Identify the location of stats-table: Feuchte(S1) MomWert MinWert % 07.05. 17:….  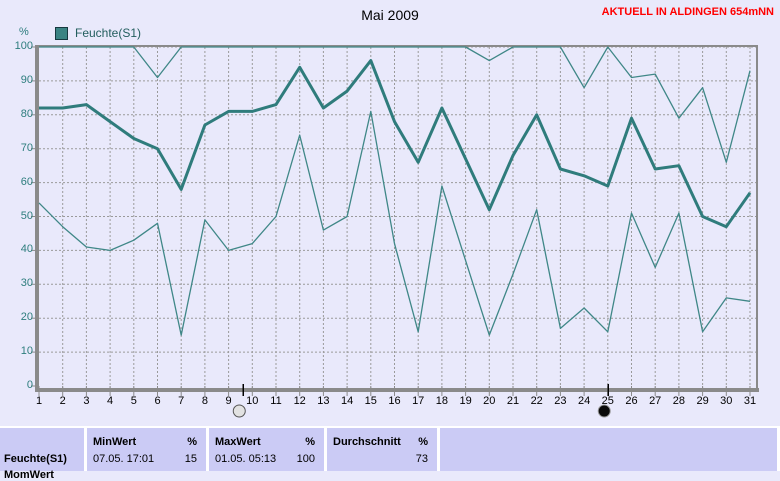
(390, 453).